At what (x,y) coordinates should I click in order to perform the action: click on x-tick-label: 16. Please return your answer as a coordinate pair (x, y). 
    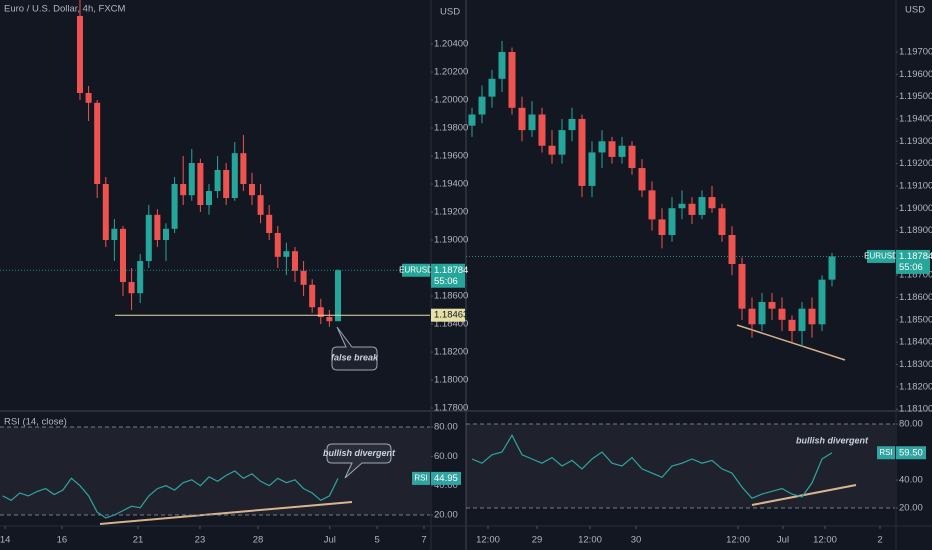
    Looking at the image, I should click on (62, 540).